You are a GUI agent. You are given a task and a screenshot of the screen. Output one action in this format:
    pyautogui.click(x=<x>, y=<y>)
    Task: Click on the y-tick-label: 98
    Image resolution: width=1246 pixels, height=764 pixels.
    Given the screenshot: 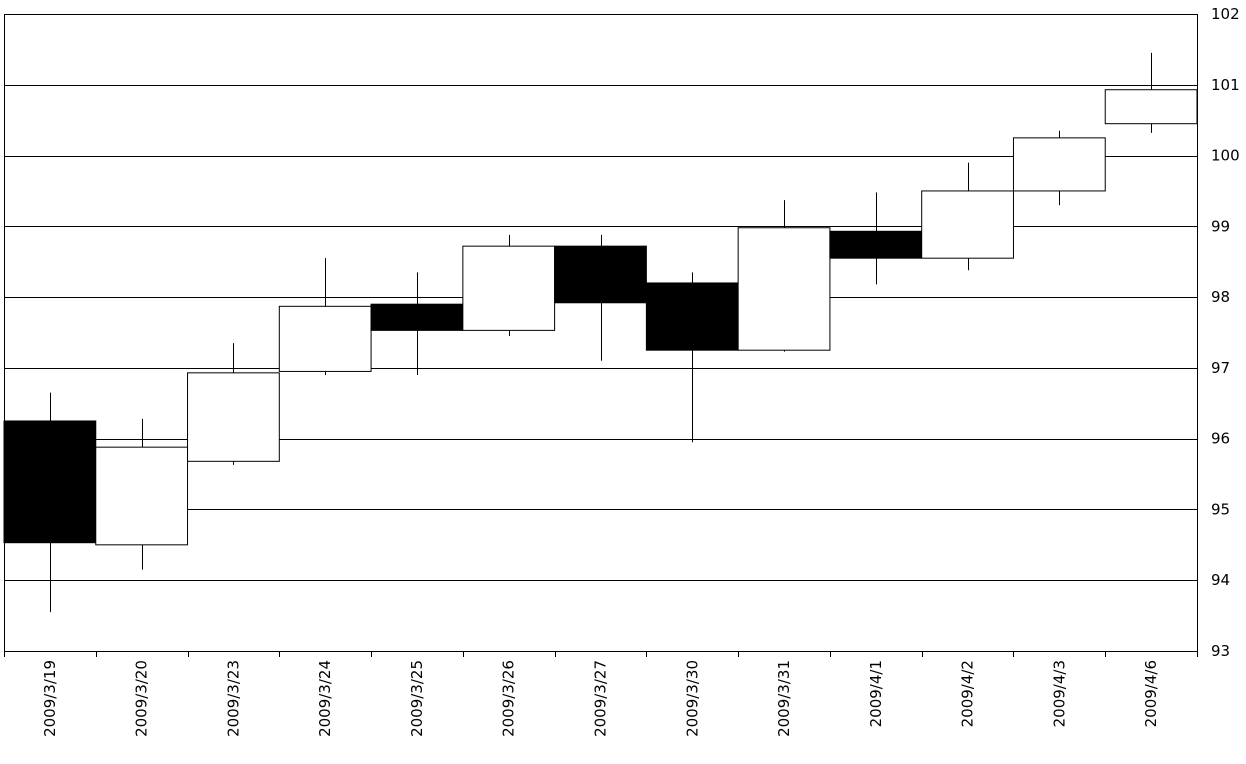 What is the action you would take?
    pyautogui.click(x=1220, y=297)
    